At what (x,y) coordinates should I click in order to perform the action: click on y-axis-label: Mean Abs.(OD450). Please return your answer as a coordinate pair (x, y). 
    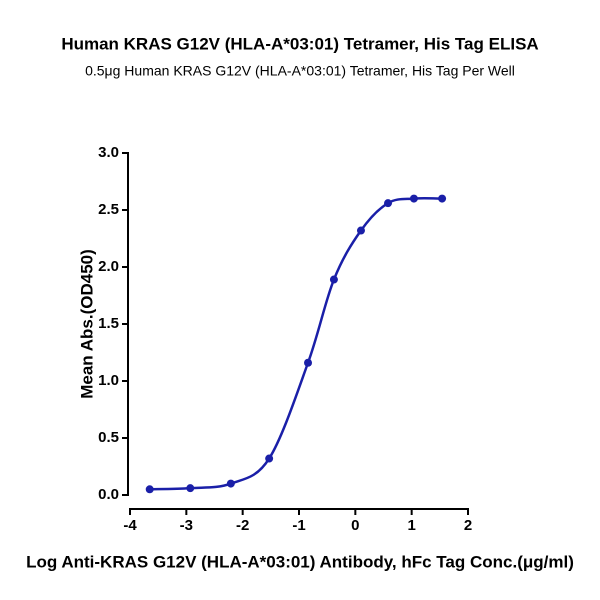
    Looking at the image, I should click on (86, 324).